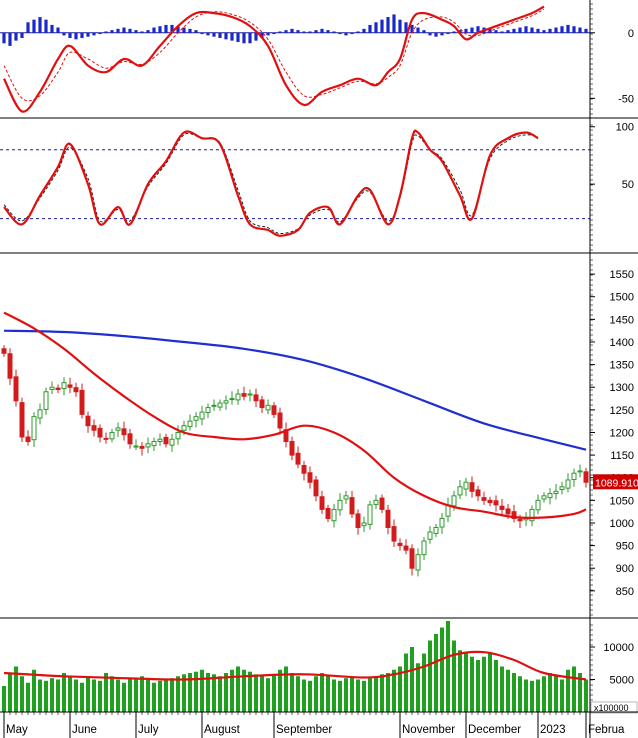  I want to click on volume-scale-box, so click(614, 707).